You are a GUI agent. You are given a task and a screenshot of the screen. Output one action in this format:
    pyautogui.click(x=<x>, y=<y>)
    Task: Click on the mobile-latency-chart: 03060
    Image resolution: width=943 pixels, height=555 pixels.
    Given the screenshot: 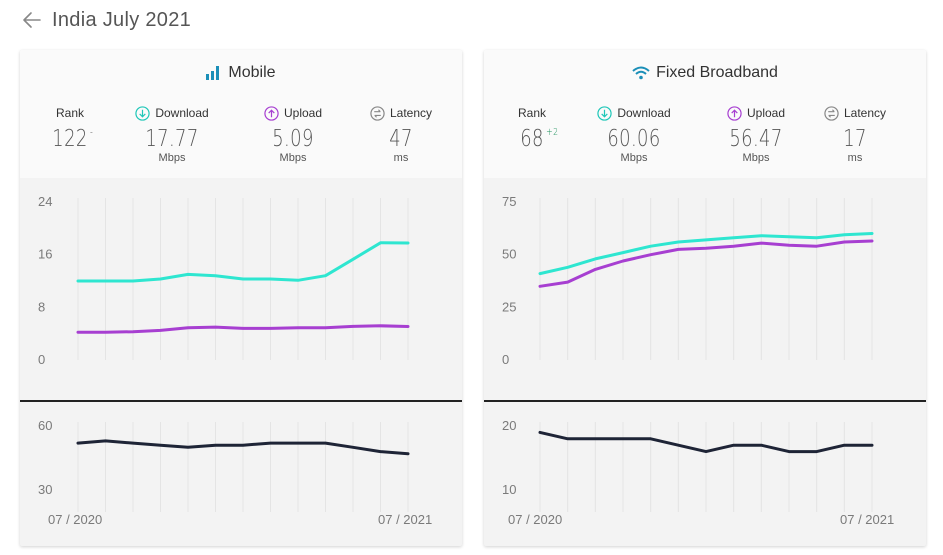 What is the action you would take?
    pyautogui.click(x=224, y=465)
    